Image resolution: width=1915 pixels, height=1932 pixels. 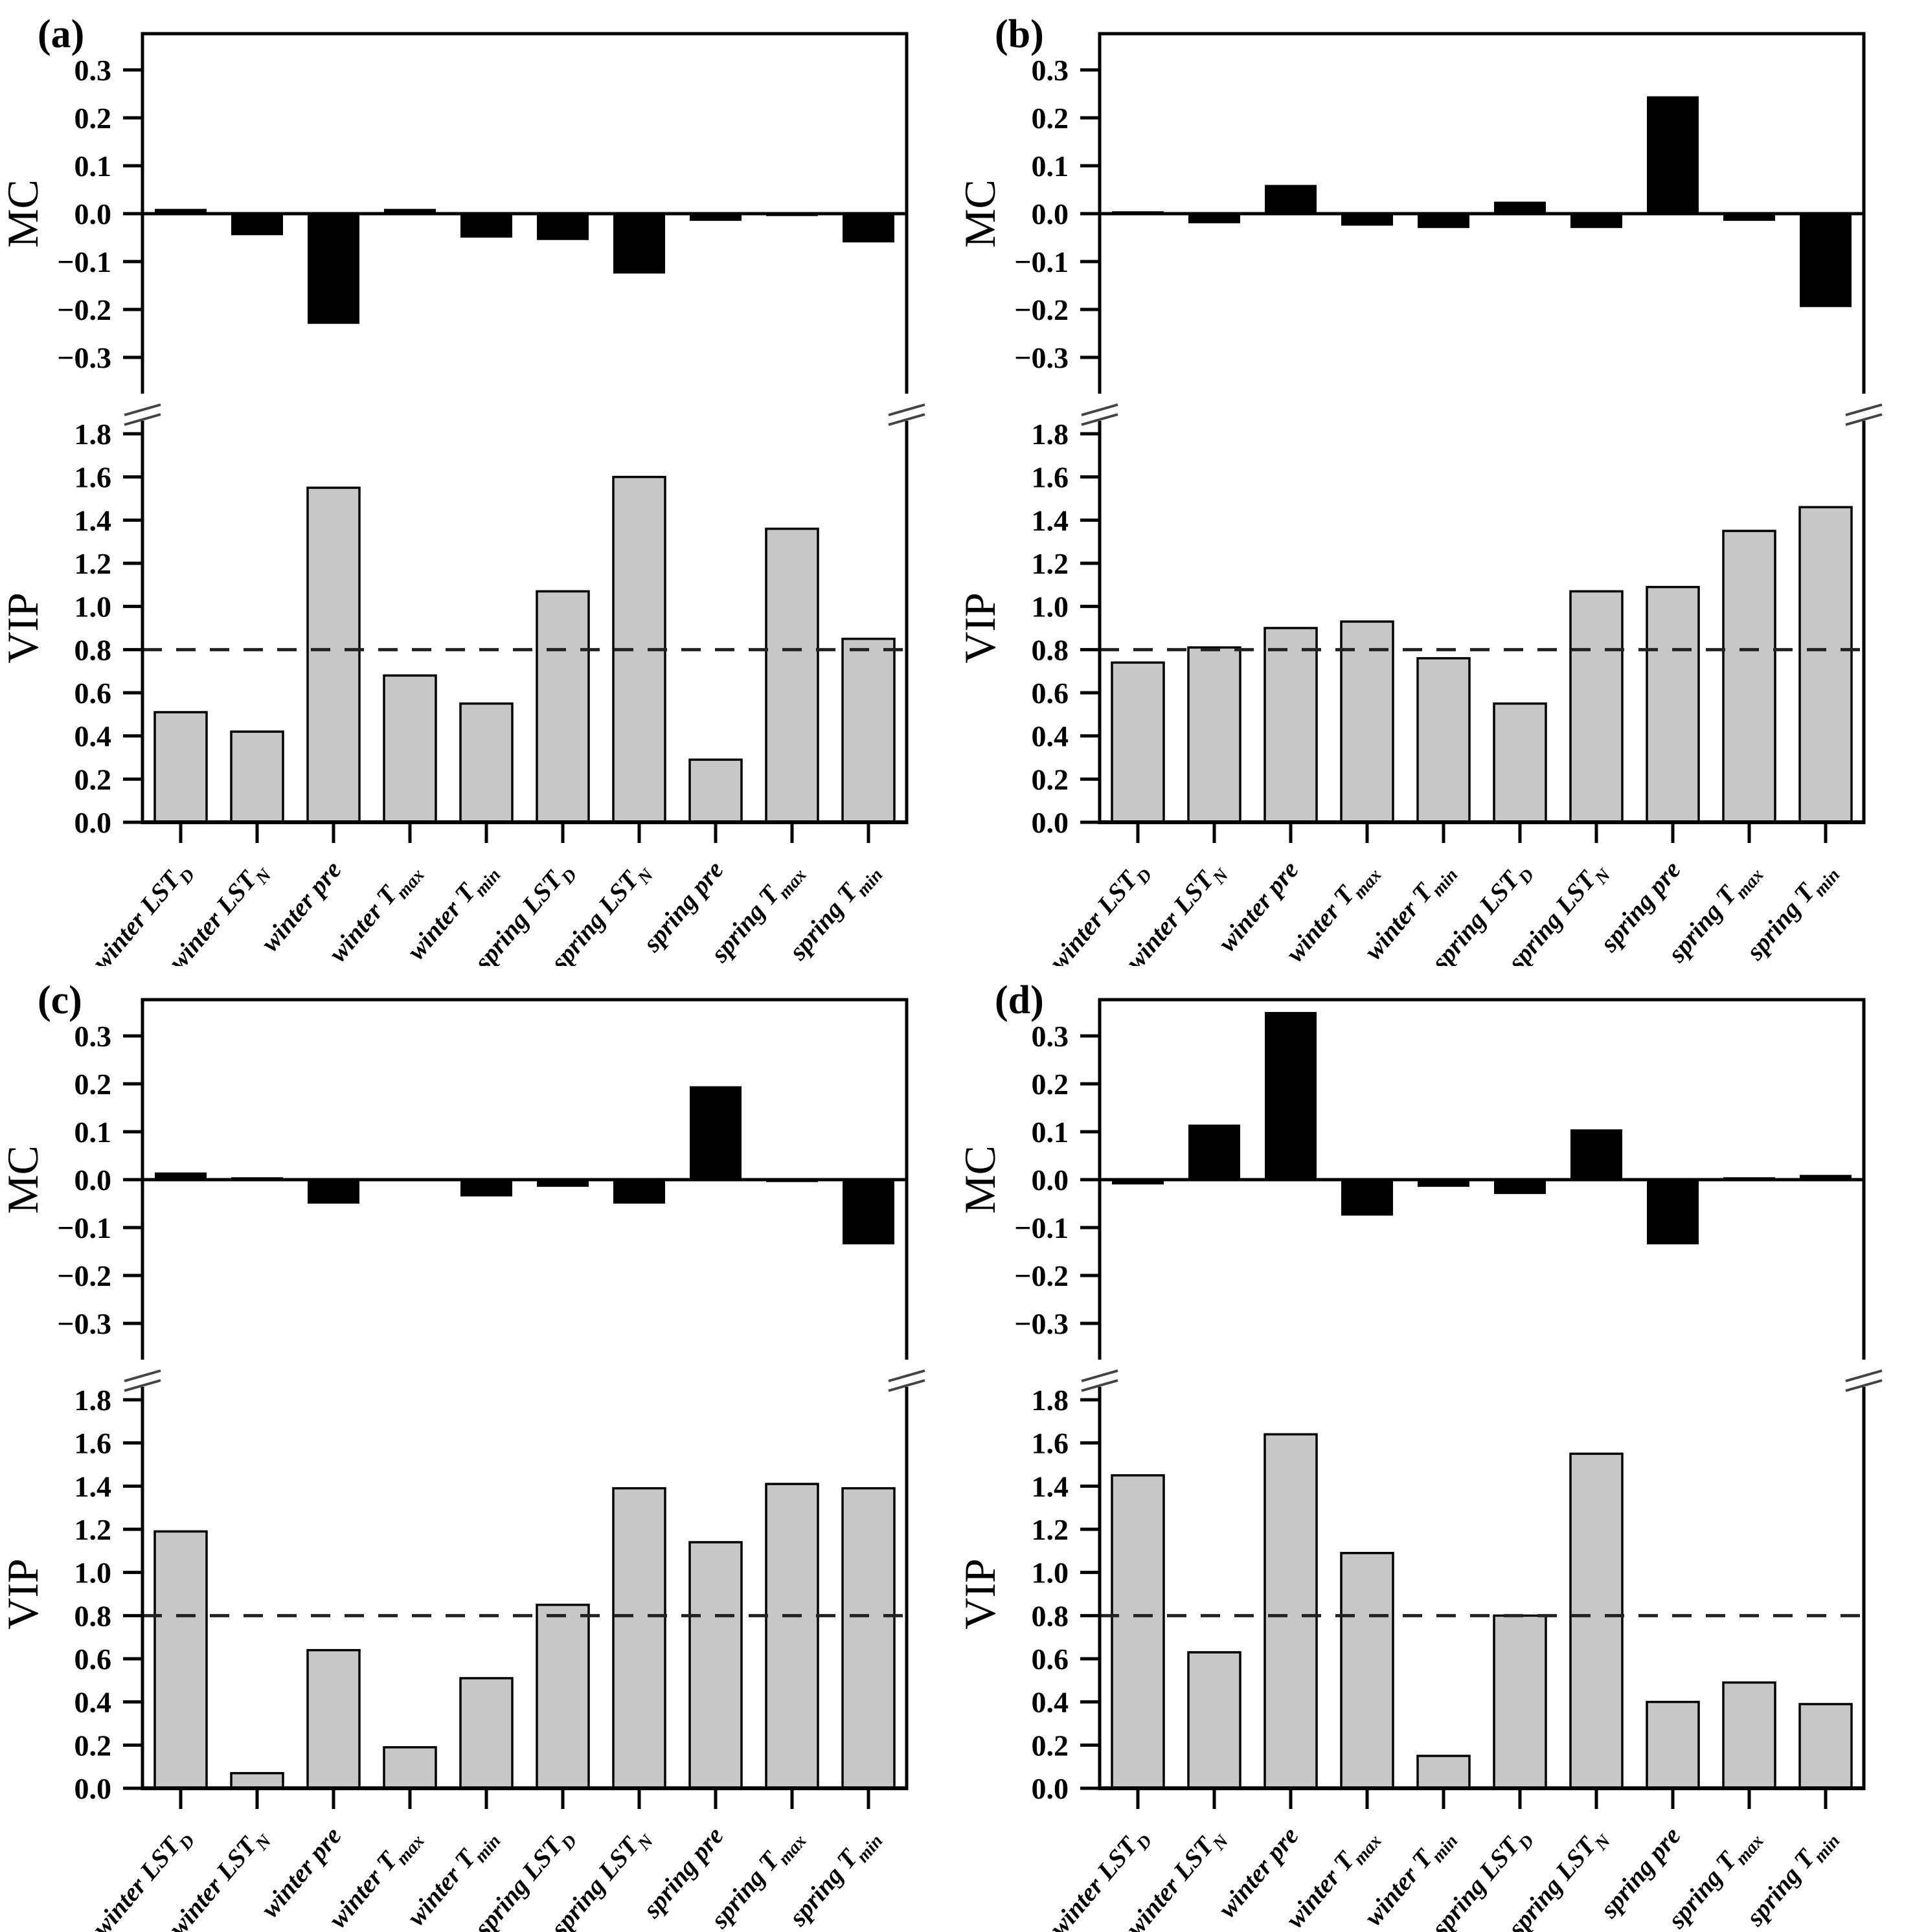 I want to click on panel-letter: (b), so click(x=1020, y=34).